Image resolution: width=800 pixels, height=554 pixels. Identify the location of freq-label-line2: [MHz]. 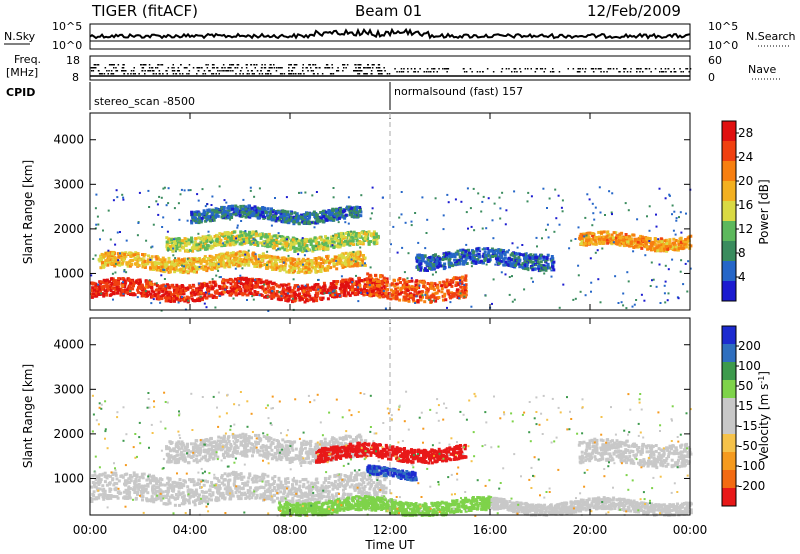
(22, 72).